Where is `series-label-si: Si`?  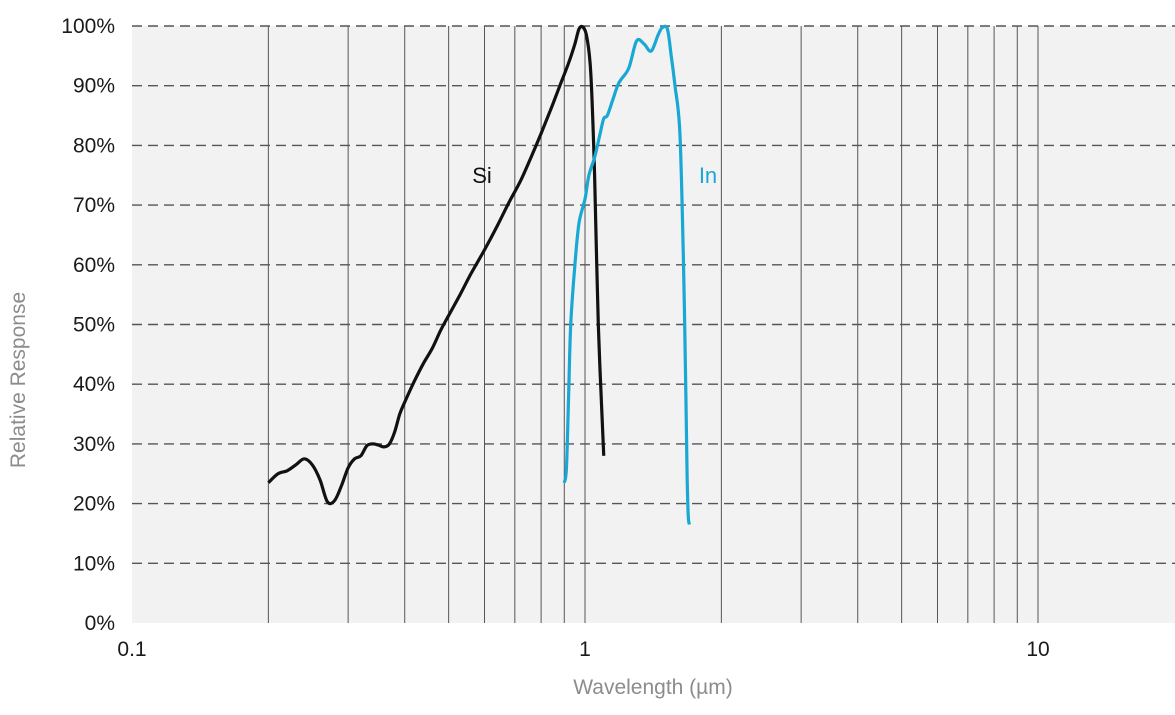 series-label-si: Si is located at coordinates (482, 175).